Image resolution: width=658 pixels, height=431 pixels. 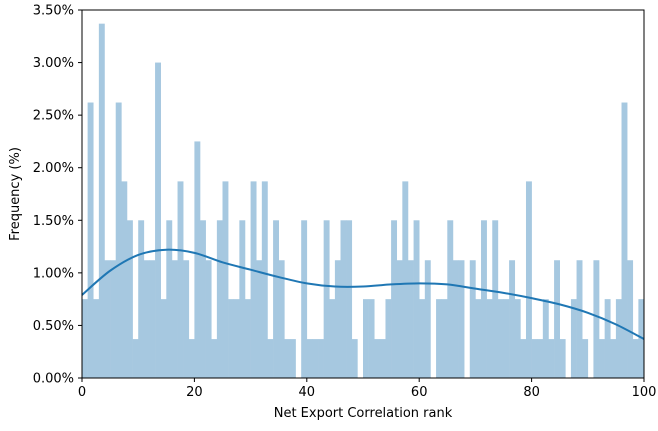 What do you see at coordinates (419, 392) in the screenshot?
I see `x-tick-label: 60` at bounding box center [419, 392].